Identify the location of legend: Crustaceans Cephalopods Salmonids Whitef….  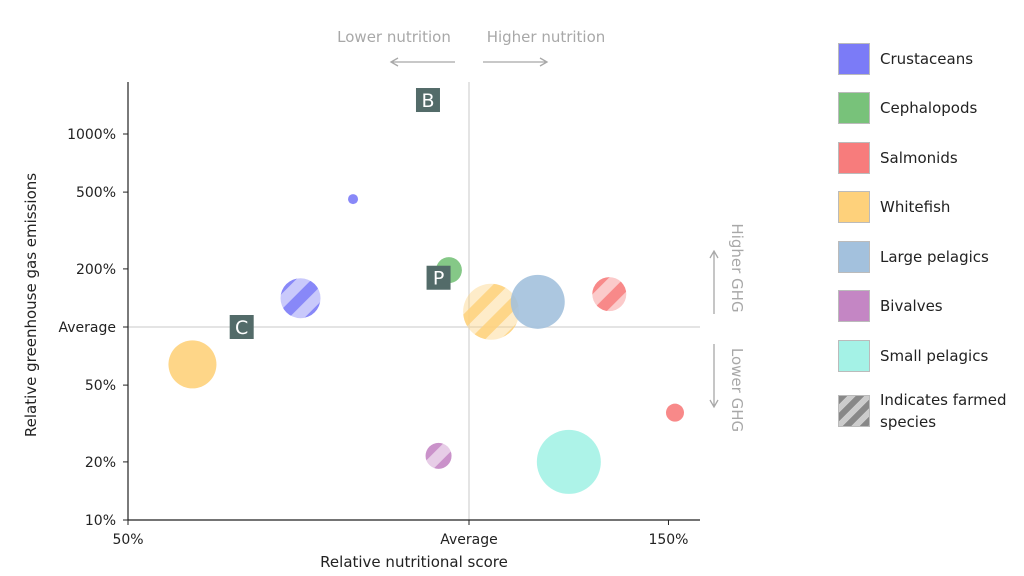
(929, 237).